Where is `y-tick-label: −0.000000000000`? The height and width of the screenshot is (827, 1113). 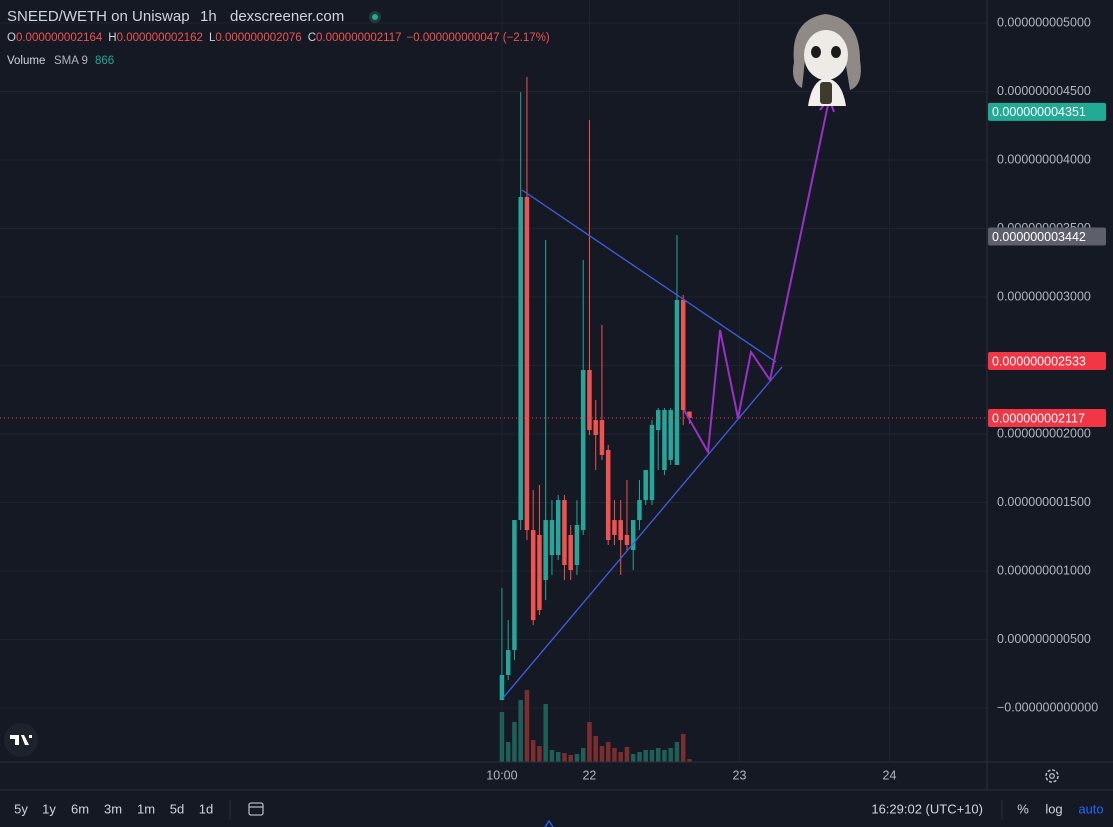 y-tick-label: −0.000000000000 is located at coordinates (1047, 707).